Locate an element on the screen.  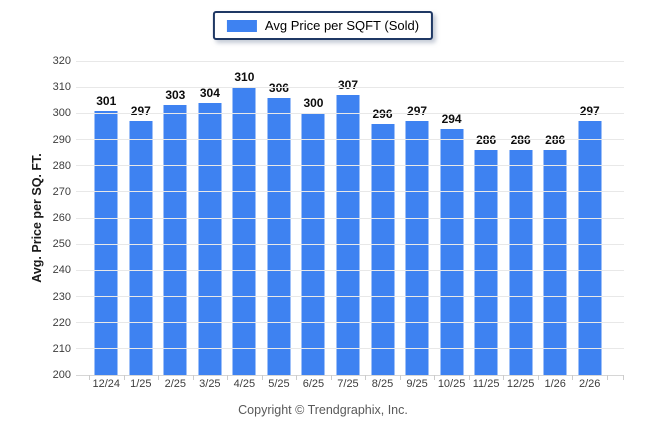
y-axis-tick-label: 200 is located at coordinates (61, 375).